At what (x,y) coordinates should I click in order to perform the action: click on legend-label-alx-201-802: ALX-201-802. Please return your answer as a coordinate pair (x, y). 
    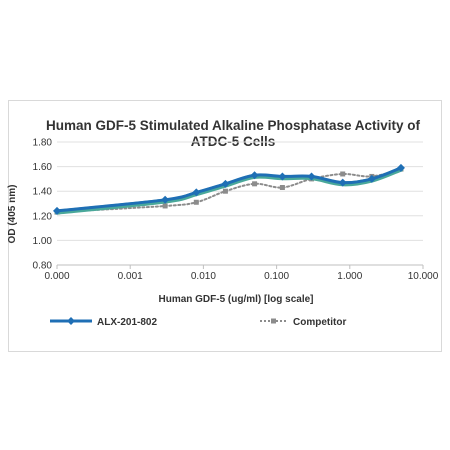
    Looking at the image, I should click on (127, 322).